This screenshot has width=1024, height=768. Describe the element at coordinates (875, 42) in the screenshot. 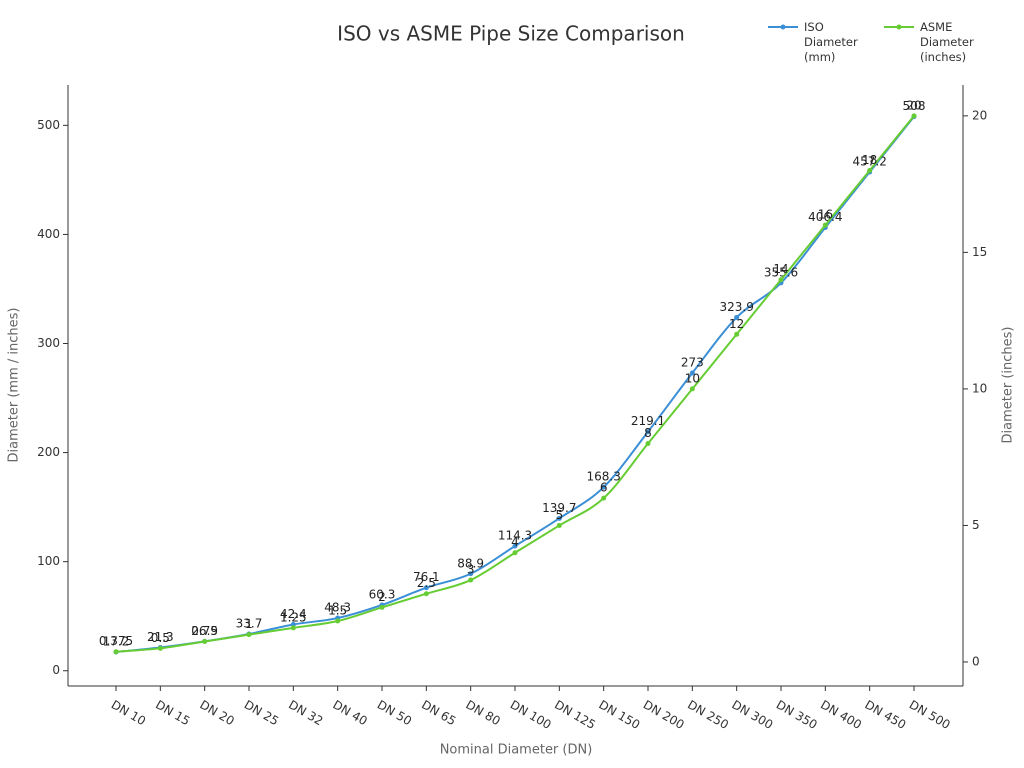

I see `legend: ISO Diameter (mm) ASME Diameter (inches)` at that location.